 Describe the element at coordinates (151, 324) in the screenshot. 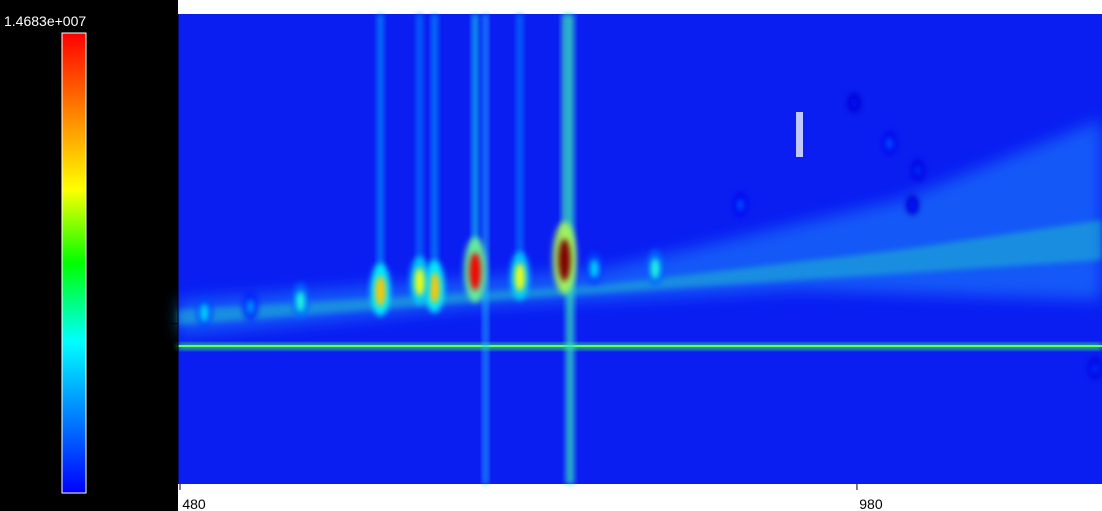

I see `y-tick-label: 1` at that location.